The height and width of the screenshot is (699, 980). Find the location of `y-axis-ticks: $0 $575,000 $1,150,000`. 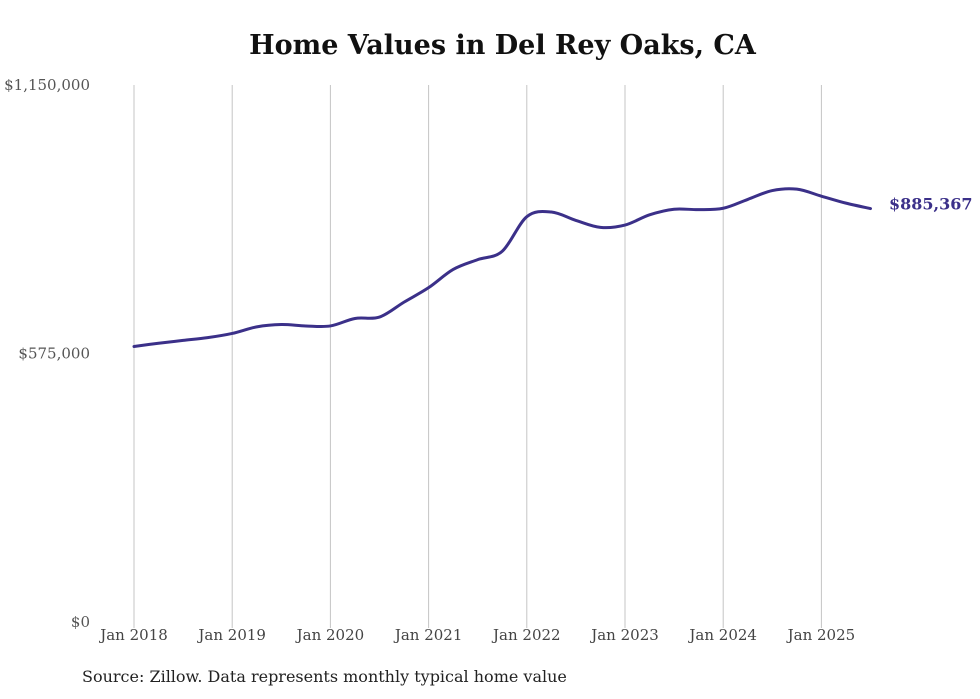

y-axis-ticks: $0 $575,000 $1,150,000 is located at coordinates (47, 353).